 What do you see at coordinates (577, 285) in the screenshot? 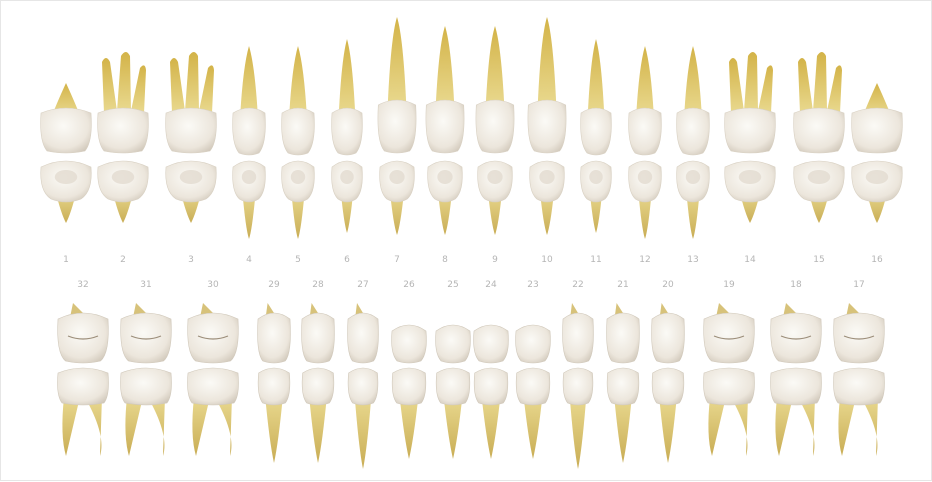
I see `tooth-number-label: 22` at bounding box center [577, 285].